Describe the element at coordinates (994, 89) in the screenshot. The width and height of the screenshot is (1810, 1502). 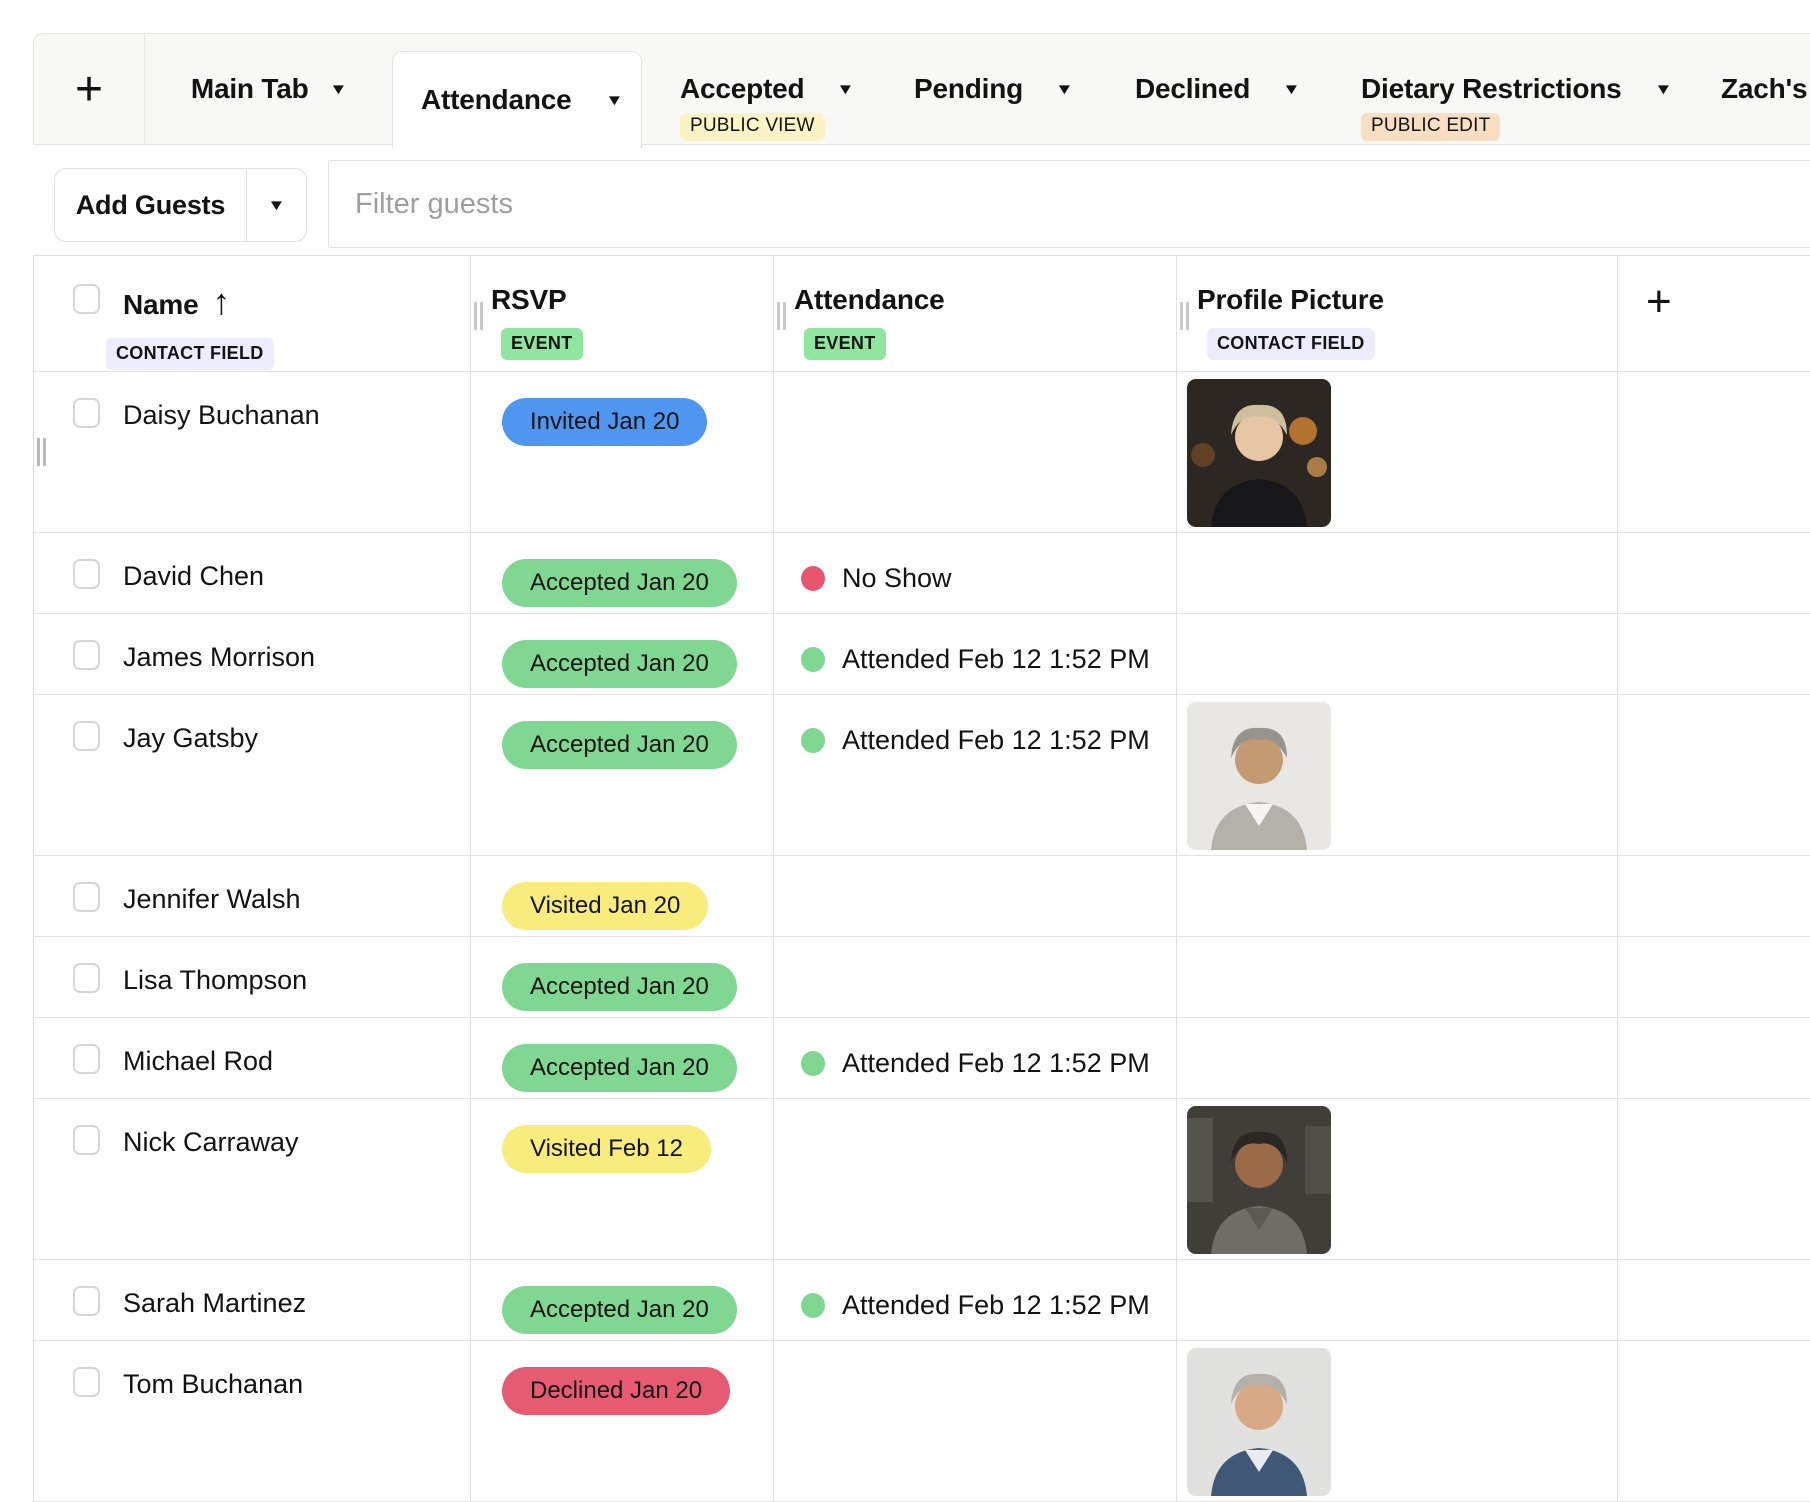
I see `tab-pending: Pending ▼` at that location.